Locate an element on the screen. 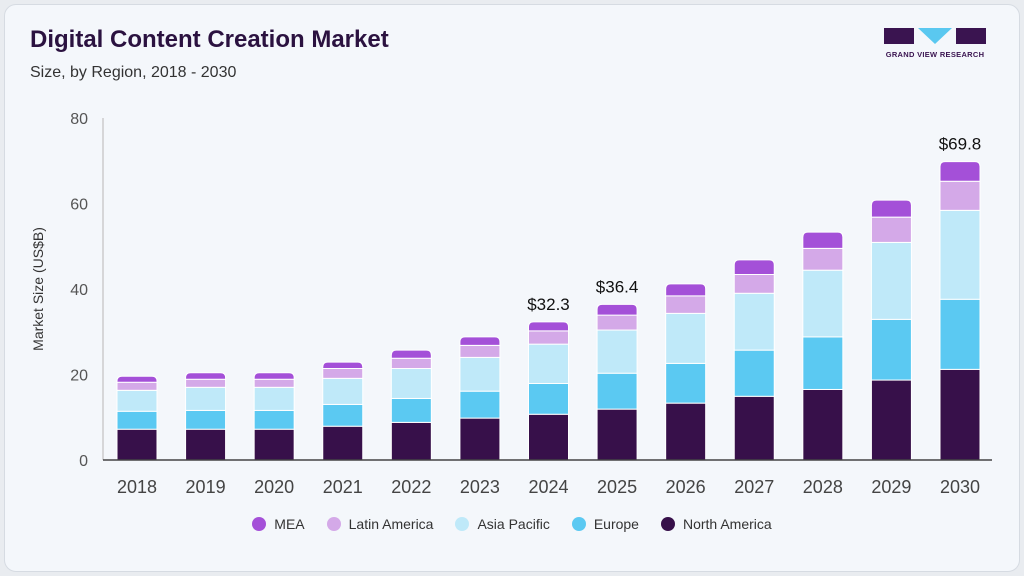 Image resolution: width=1024 pixels, height=576 pixels. y-tick-label: 0 is located at coordinates (83, 461).